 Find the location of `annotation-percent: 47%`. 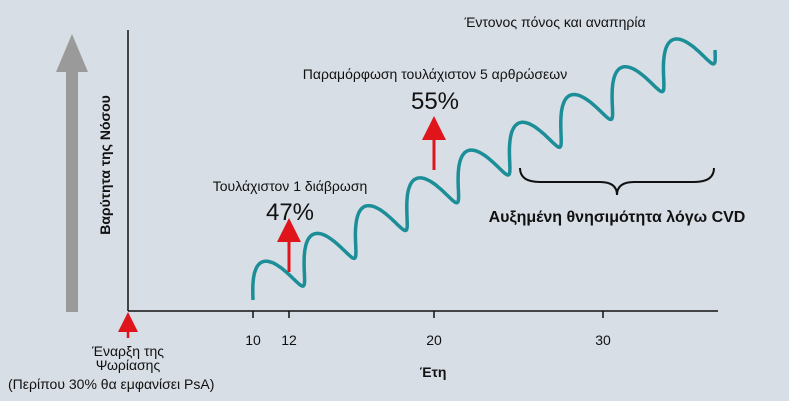

annotation-percent: 47% is located at coordinates (290, 212).